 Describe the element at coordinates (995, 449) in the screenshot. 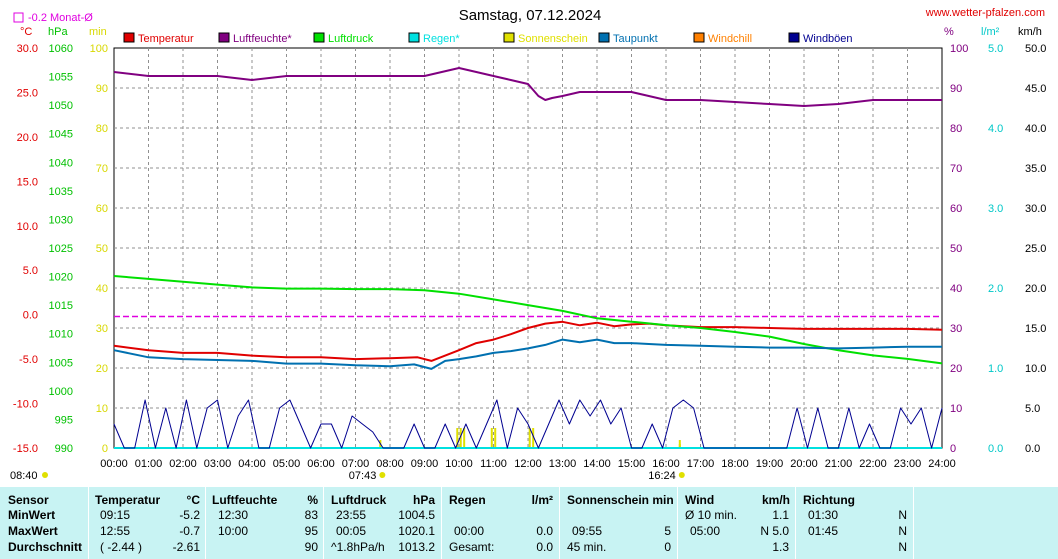

I see `rain-tick-label: 0.0` at that location.